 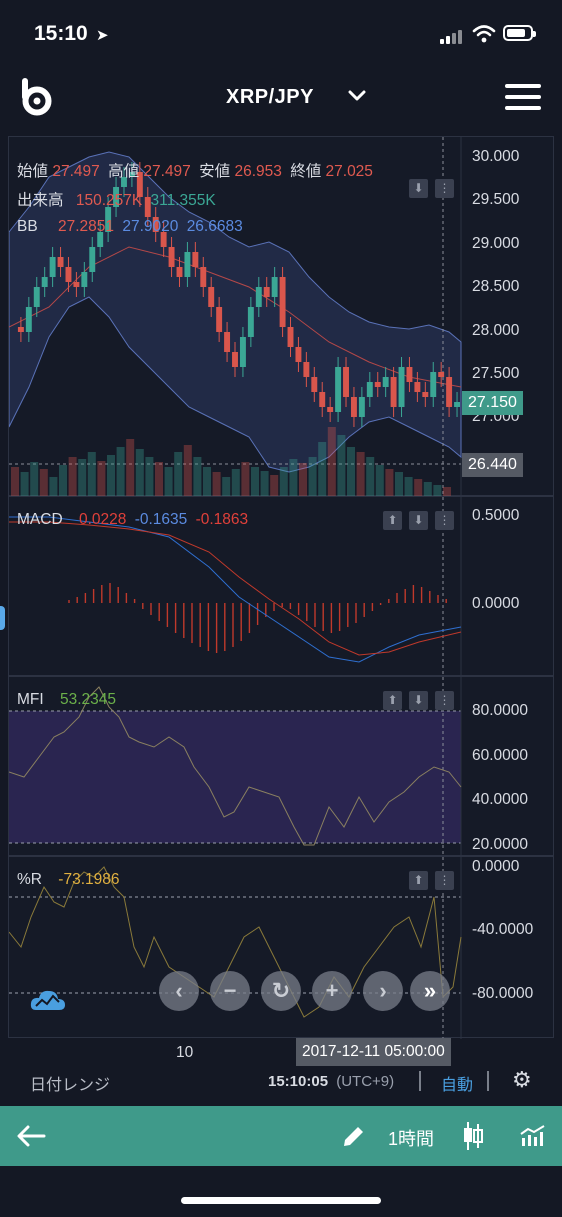 I want to click on macd-panel: MACD 0.0228 -0.1635 -0.1863 ⬆ ⬇ ⋮, so click(x=281, y=586).